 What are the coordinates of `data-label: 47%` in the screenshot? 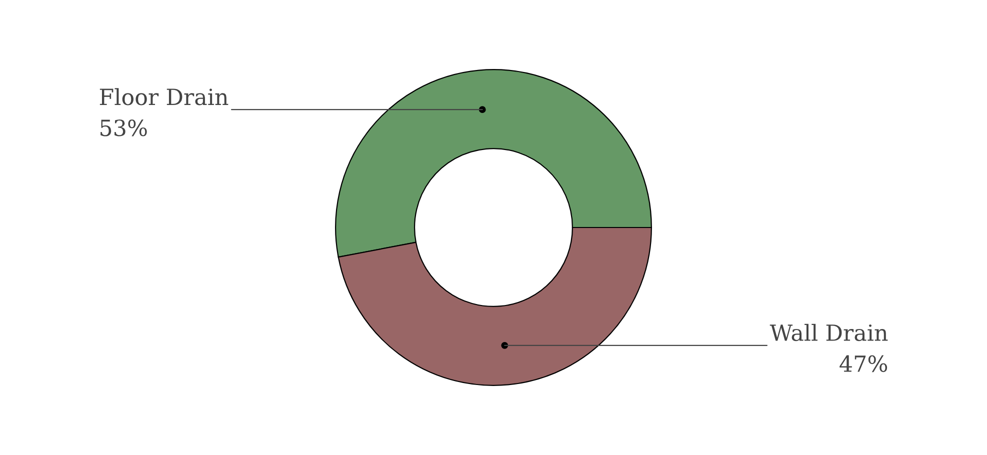 It's located at (864, 363).